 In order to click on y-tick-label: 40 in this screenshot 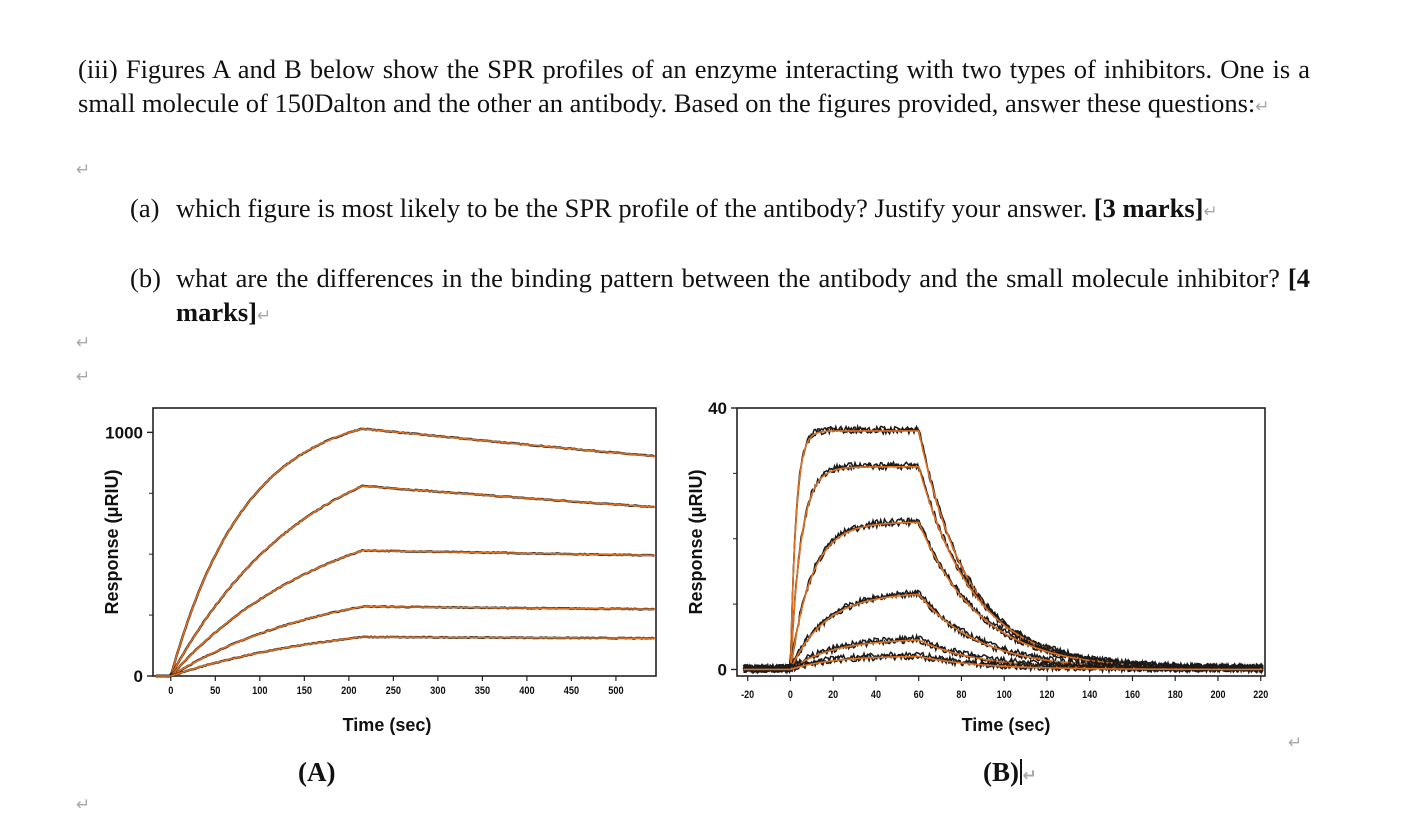, I will do `click(717, 408)`.